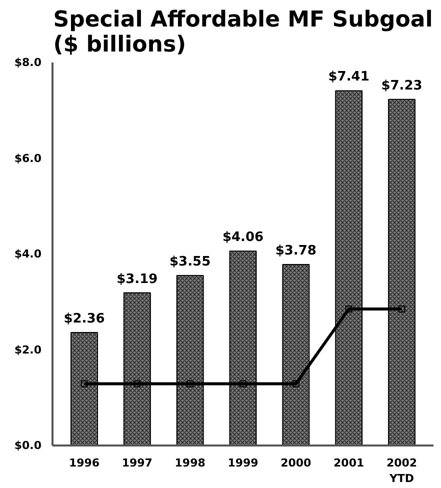 This screenshot has height=488, width=441. I want to click on data-label: $3.19, so click(137, 279).